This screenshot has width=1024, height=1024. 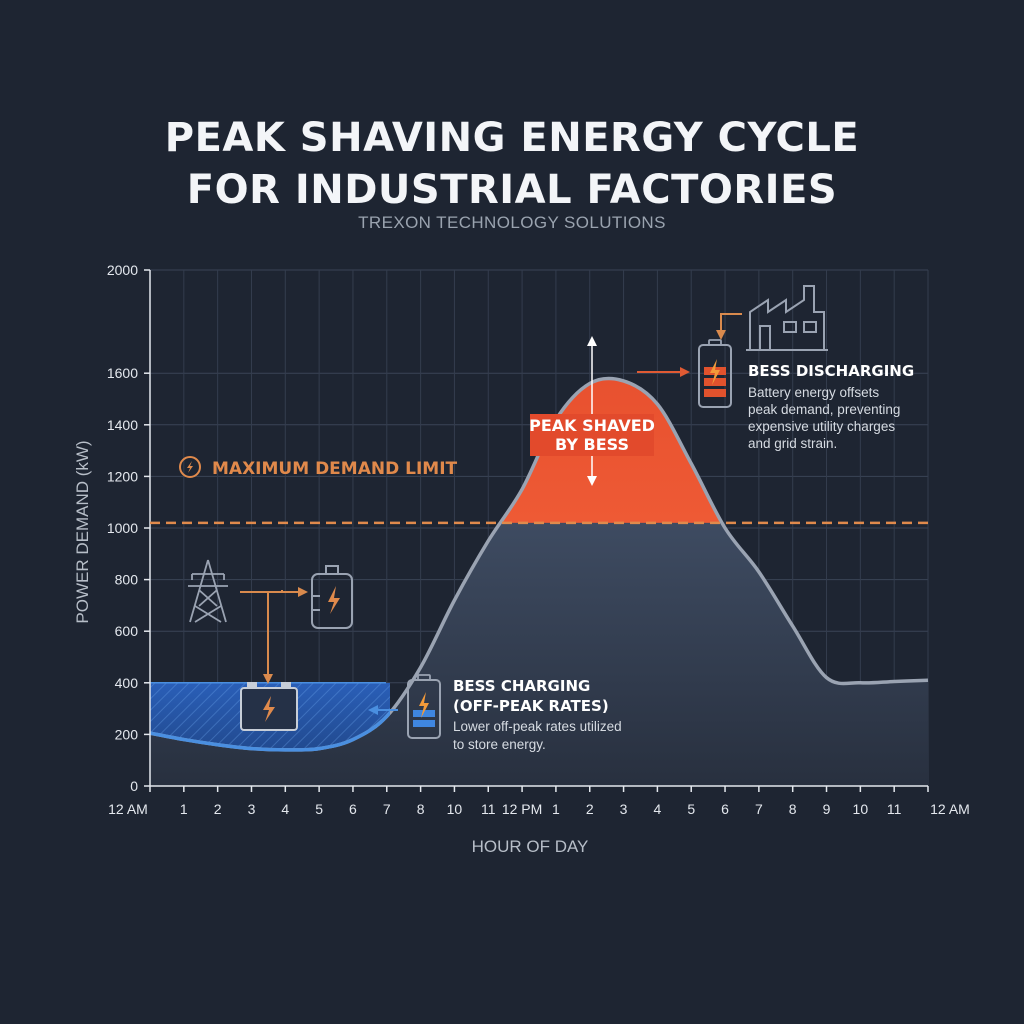 I want to click on y-axis-ticks: 0 200 400 600 800 1000 1200 1400 1600 2000, so click(x=128, y=528).